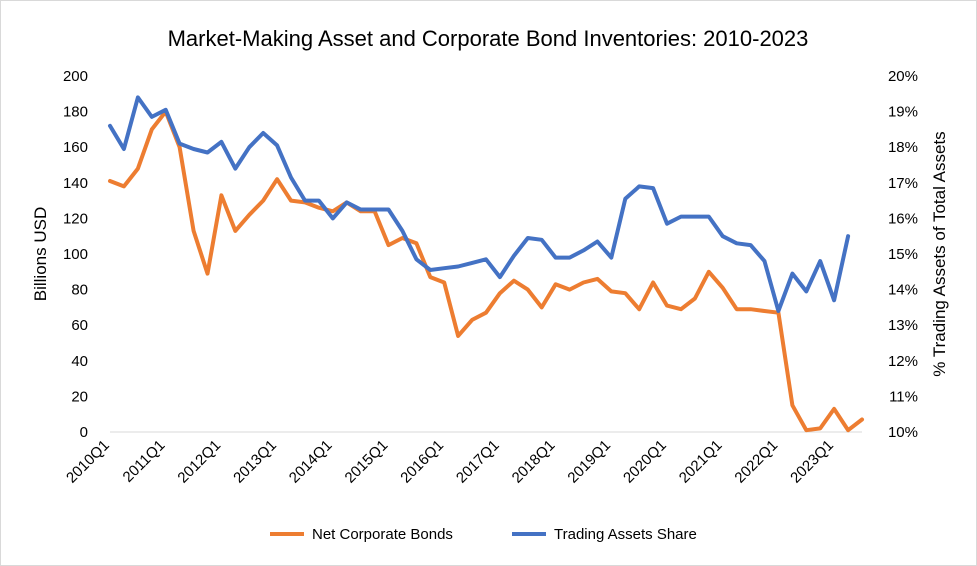  Describe the element at coordinates (812, 462) in the screenshot. I see `x-tick-label: 2023Q1` at that location.